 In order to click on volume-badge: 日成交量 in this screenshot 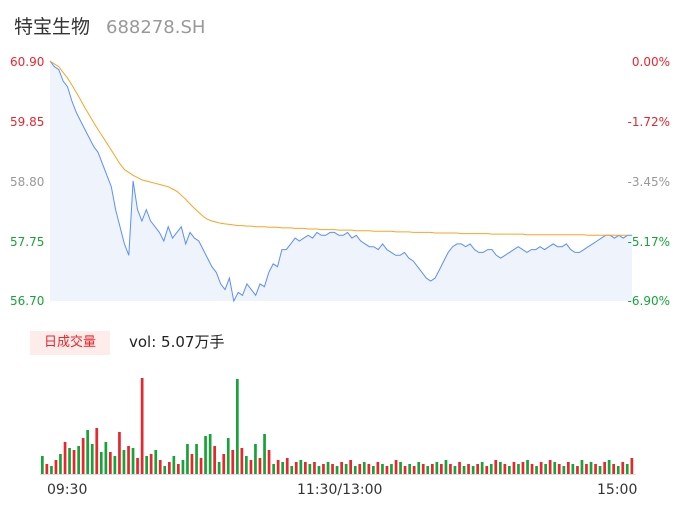, I will do `click(70, 343)`.